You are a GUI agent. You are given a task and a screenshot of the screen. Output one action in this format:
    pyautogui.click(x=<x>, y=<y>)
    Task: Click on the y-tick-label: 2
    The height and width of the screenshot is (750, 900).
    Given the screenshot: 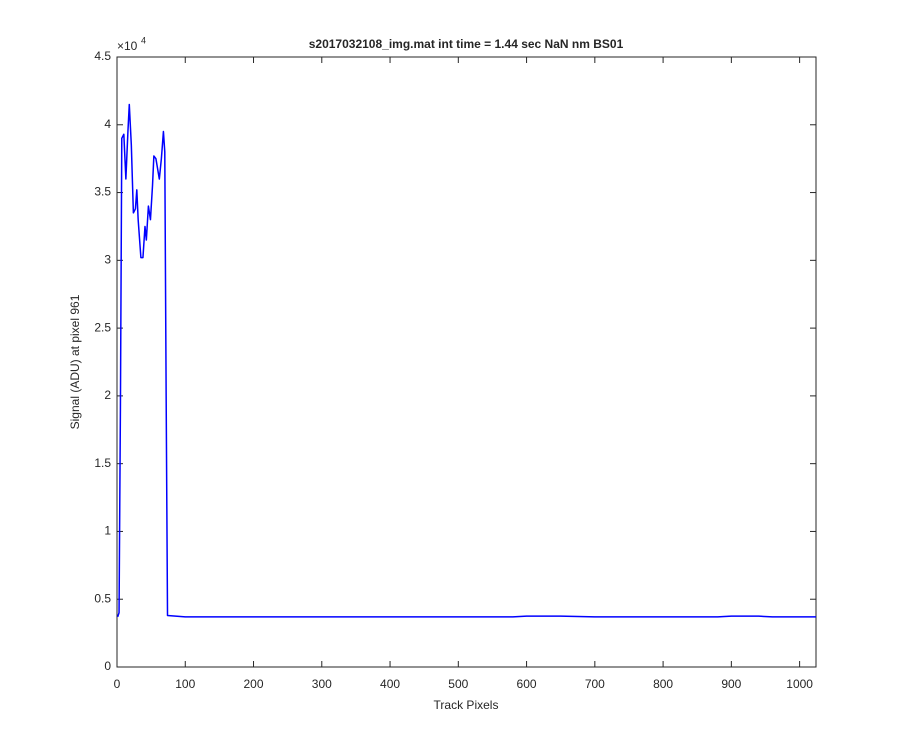 What is the action you would take?
    pyautogui.click(x=107, y=395)
    